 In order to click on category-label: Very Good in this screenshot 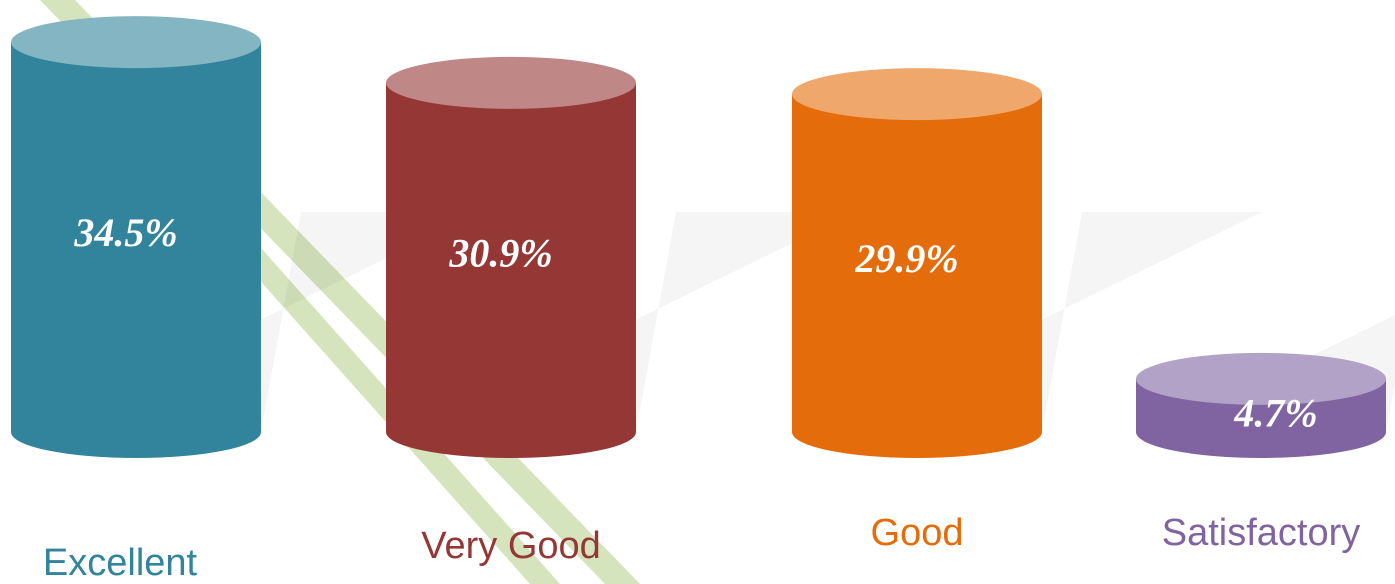, I will do `click(511, 546)`.